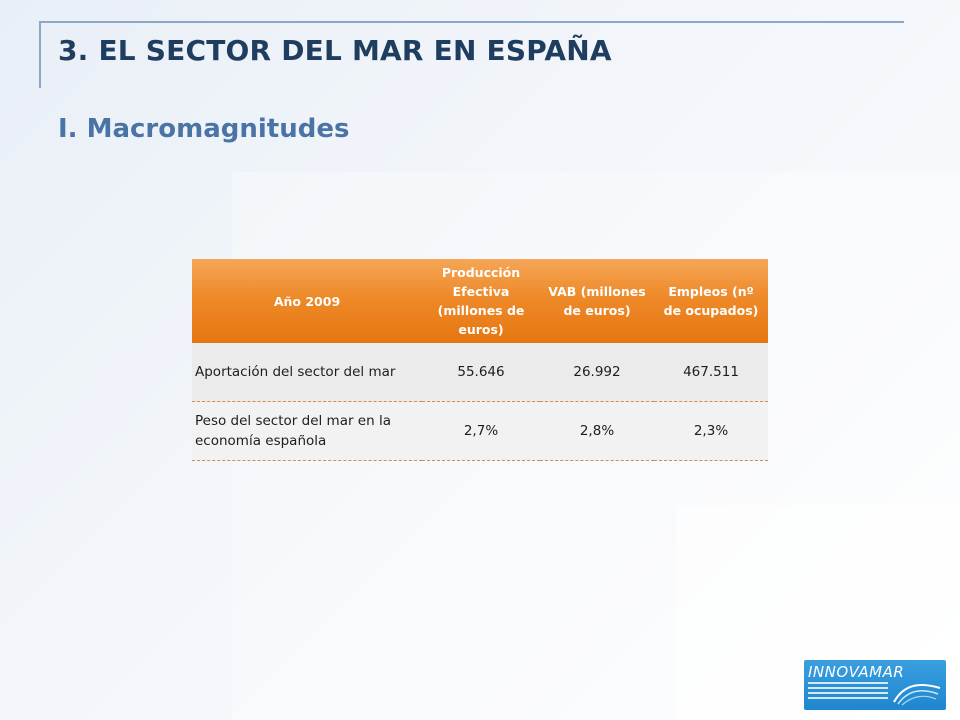 The height and width of the screenshot is (720, 960). What do you see at coordinates (307, 372) in the screenshot?
I see `row-label: Aportación del sector del mar` at bounding box center [307, 372].